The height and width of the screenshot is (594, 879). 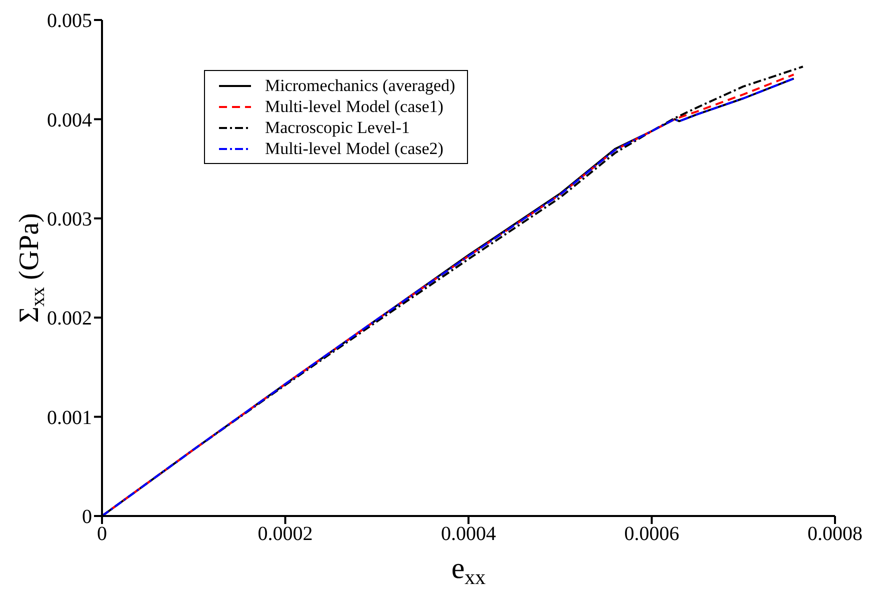 What do you see at coordinates (652, 534) in the screenshot?
I see `x-tick-label: 0.0006` at bounding box center [652, 534].